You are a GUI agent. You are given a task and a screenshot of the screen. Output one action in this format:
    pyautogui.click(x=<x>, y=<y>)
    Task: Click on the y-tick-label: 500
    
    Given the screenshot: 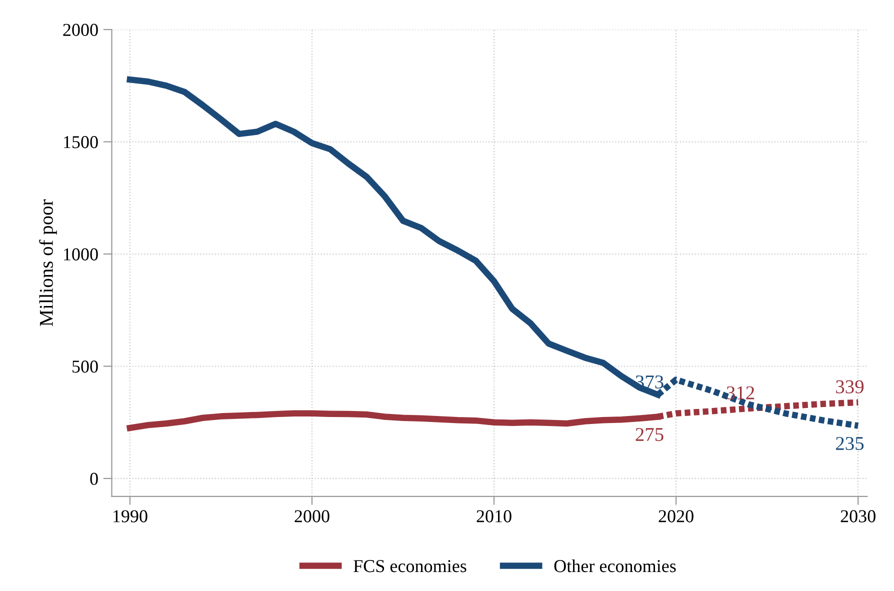 What is the action you would take?
    pyautogui.click(x=85, y=366)
    